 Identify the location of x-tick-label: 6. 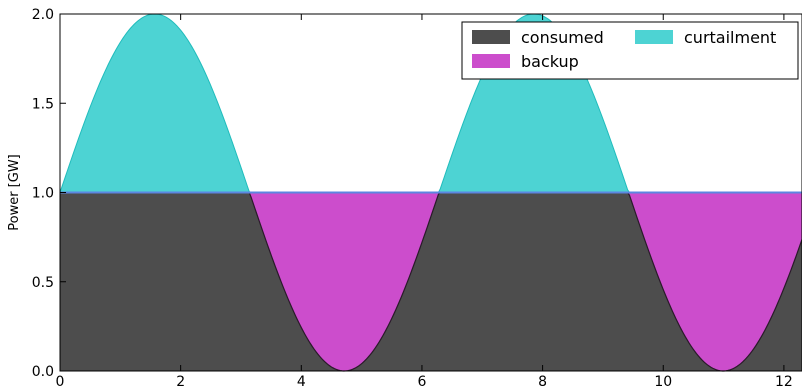
(421, 382).